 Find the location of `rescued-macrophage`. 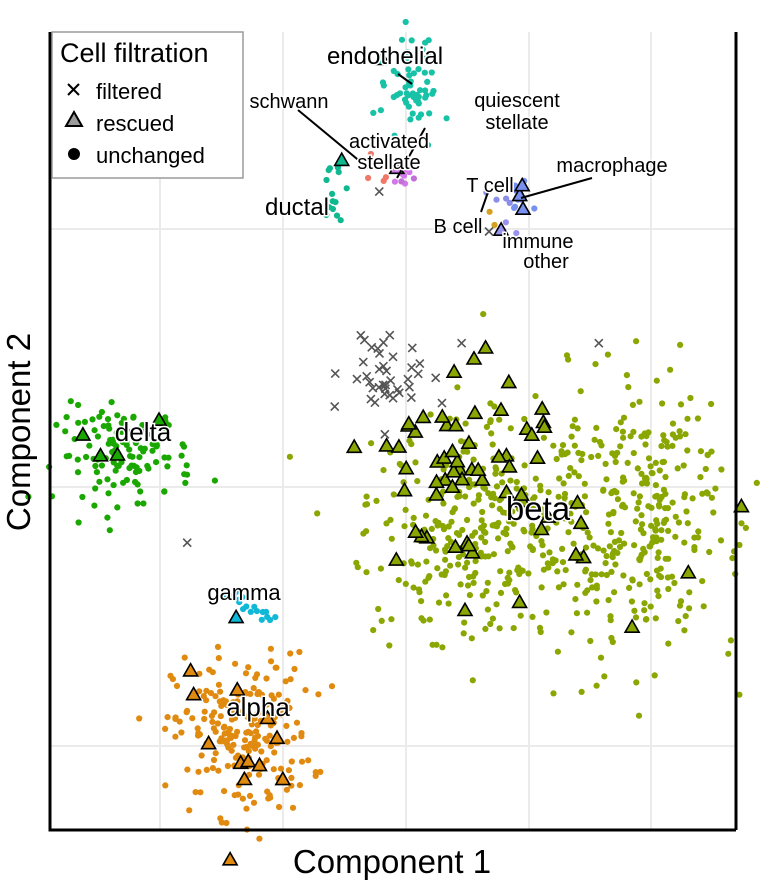

rescued-macrophage is located at coordinates (523, 207).